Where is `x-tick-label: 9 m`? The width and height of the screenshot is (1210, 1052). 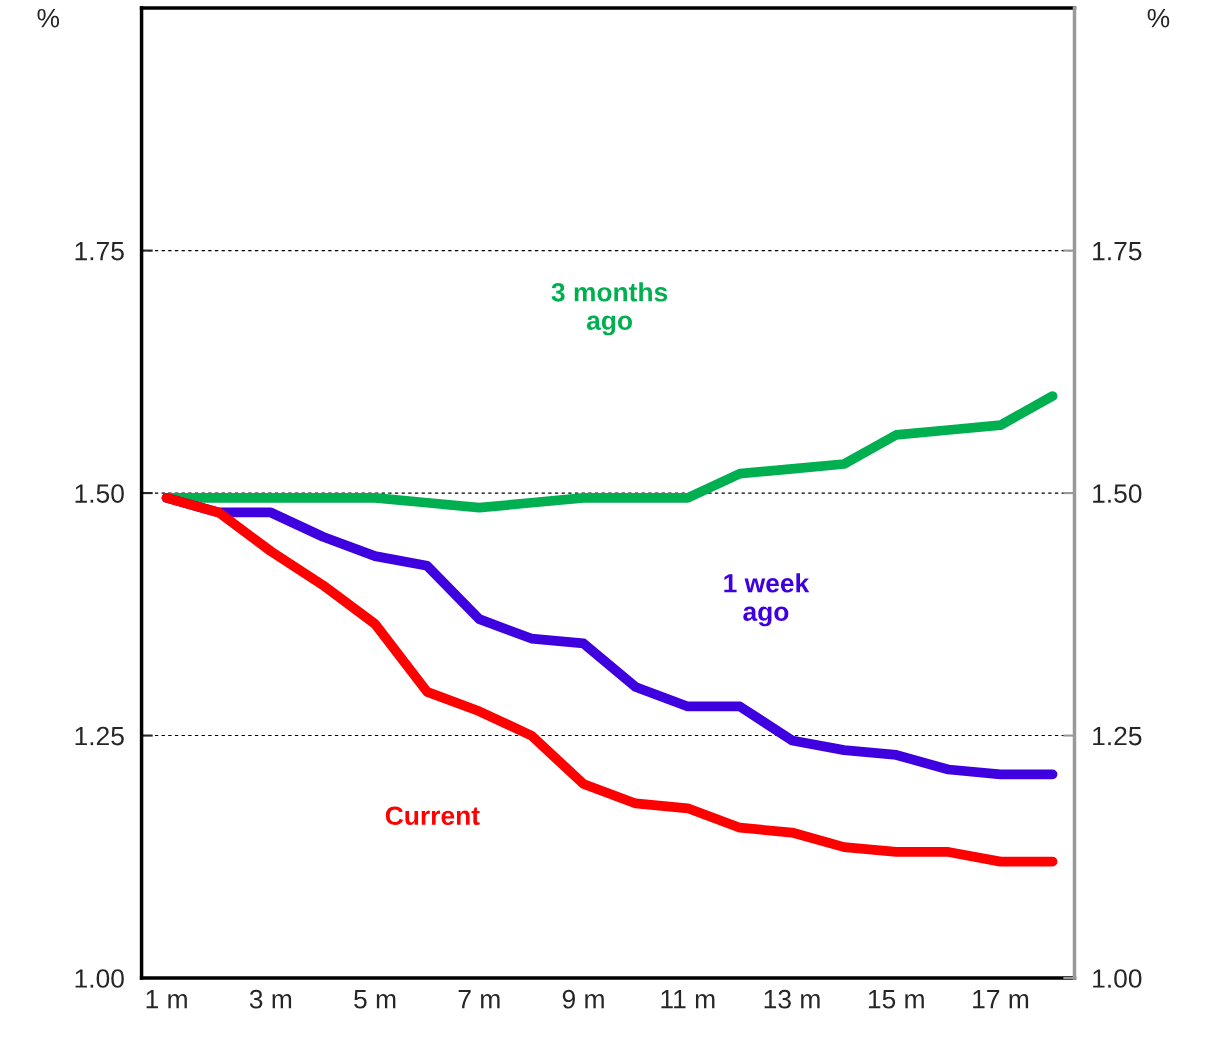
x-tick-label: 9 m is located at coordinates (583, 999).